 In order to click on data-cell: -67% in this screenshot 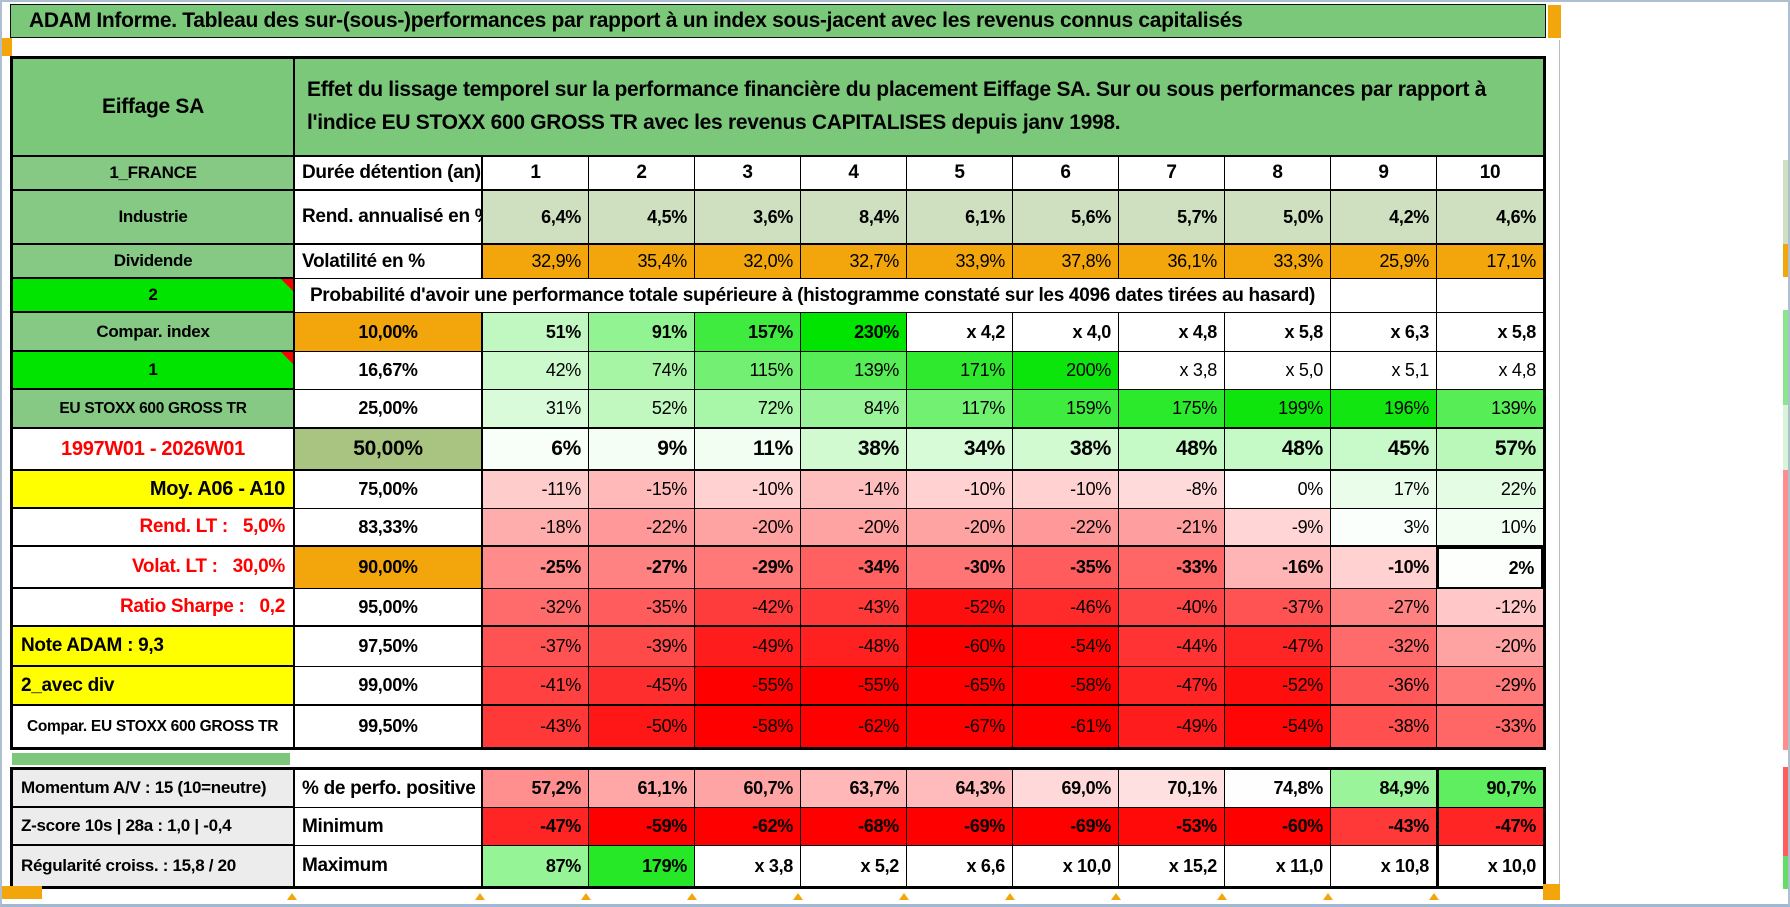, I will do `click(960, 726)`.